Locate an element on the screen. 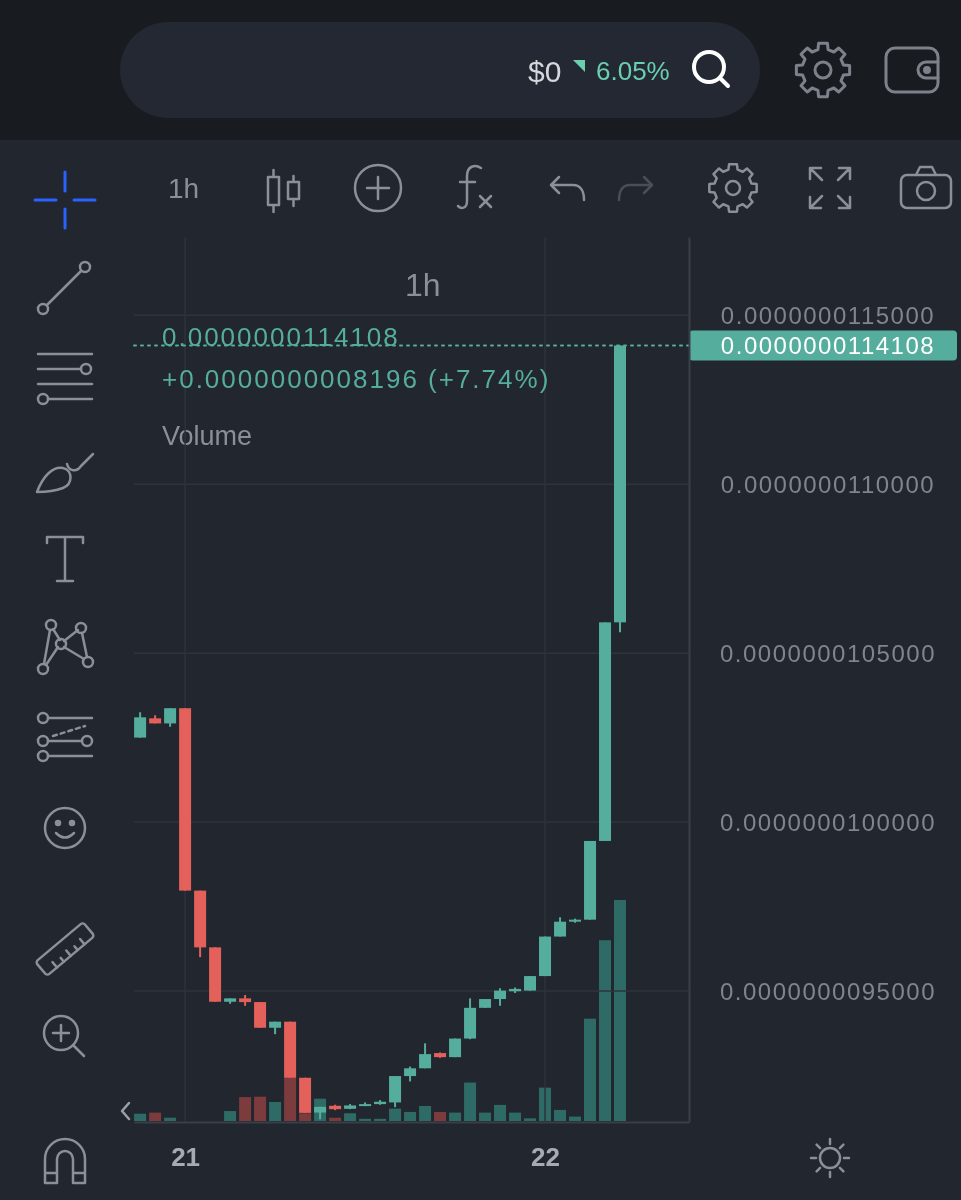 The image size is (961, 1200). text: $0 is located at coordinates (545, 71).